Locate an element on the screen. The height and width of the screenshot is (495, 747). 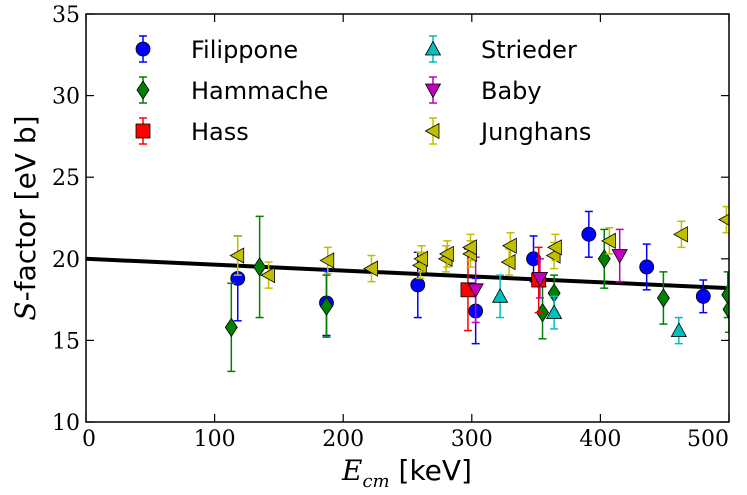
y-axis-rest: -factor [eV b] is located at coordinates (25, 208).